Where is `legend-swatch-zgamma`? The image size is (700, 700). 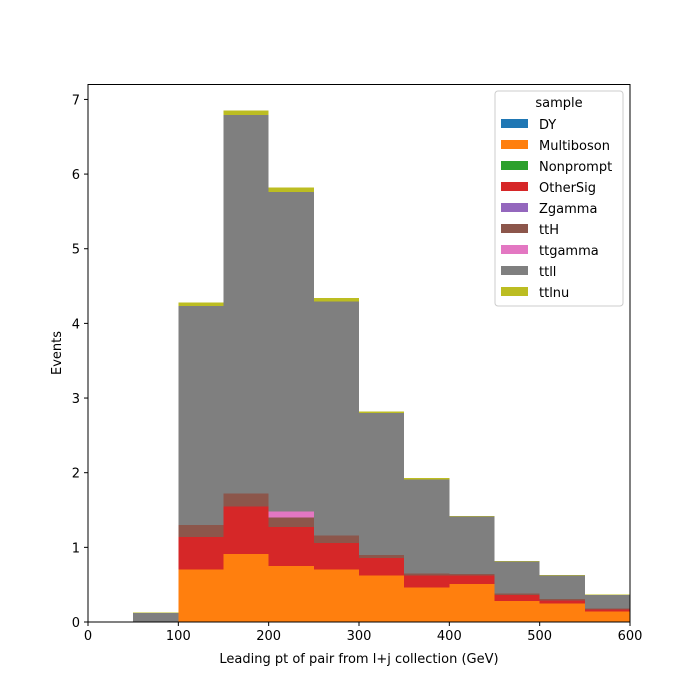 legend-swatch-zgamma is located at coordinates (514, 207).